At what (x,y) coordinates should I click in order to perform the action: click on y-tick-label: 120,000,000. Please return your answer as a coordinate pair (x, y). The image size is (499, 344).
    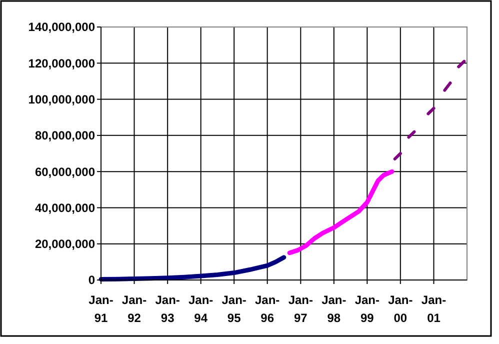
    Looking at the image, I should click on (62, 63).